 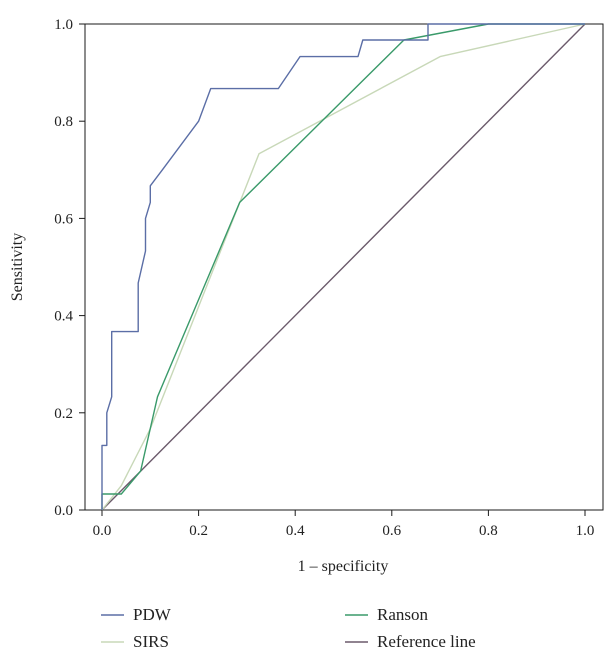 I want to click on legend-label-pdw: PDW, so click(x=152, y=614).